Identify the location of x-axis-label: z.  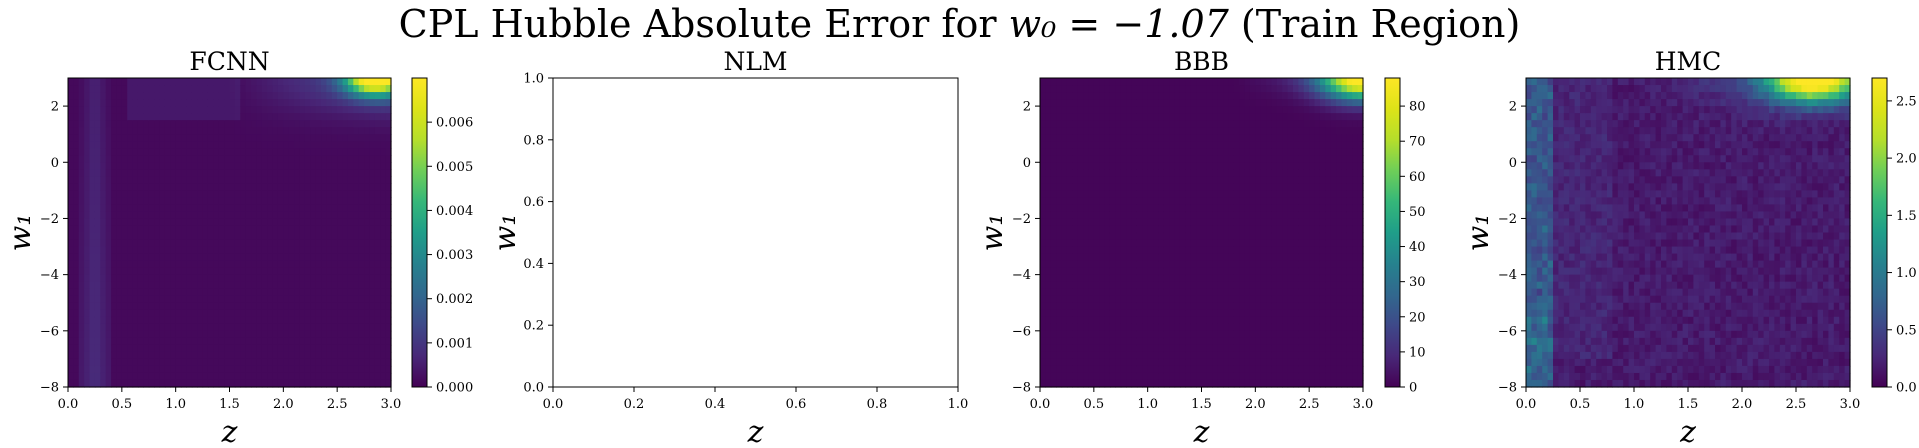
(229, 431).